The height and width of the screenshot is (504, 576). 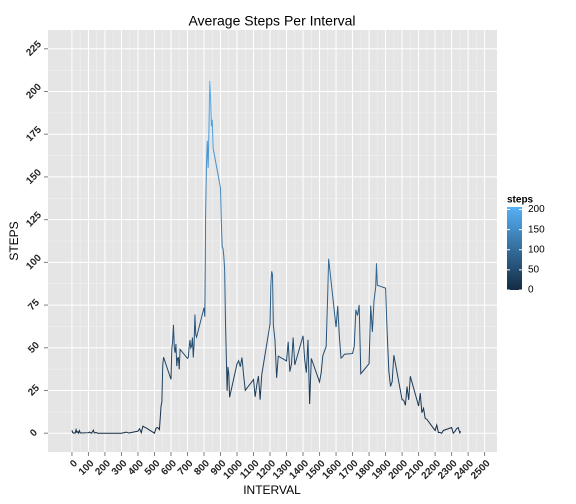 I want to click on y-axis-title: STEPS, so click(x=14, y=240).